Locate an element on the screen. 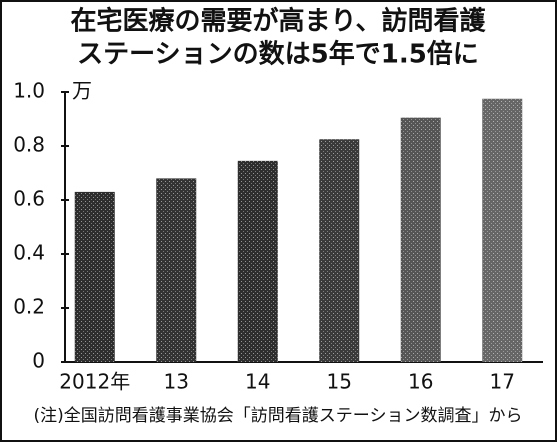 The image size is (557, 442). x-tick-label: 2012年 is located at coordinates (94, 382).